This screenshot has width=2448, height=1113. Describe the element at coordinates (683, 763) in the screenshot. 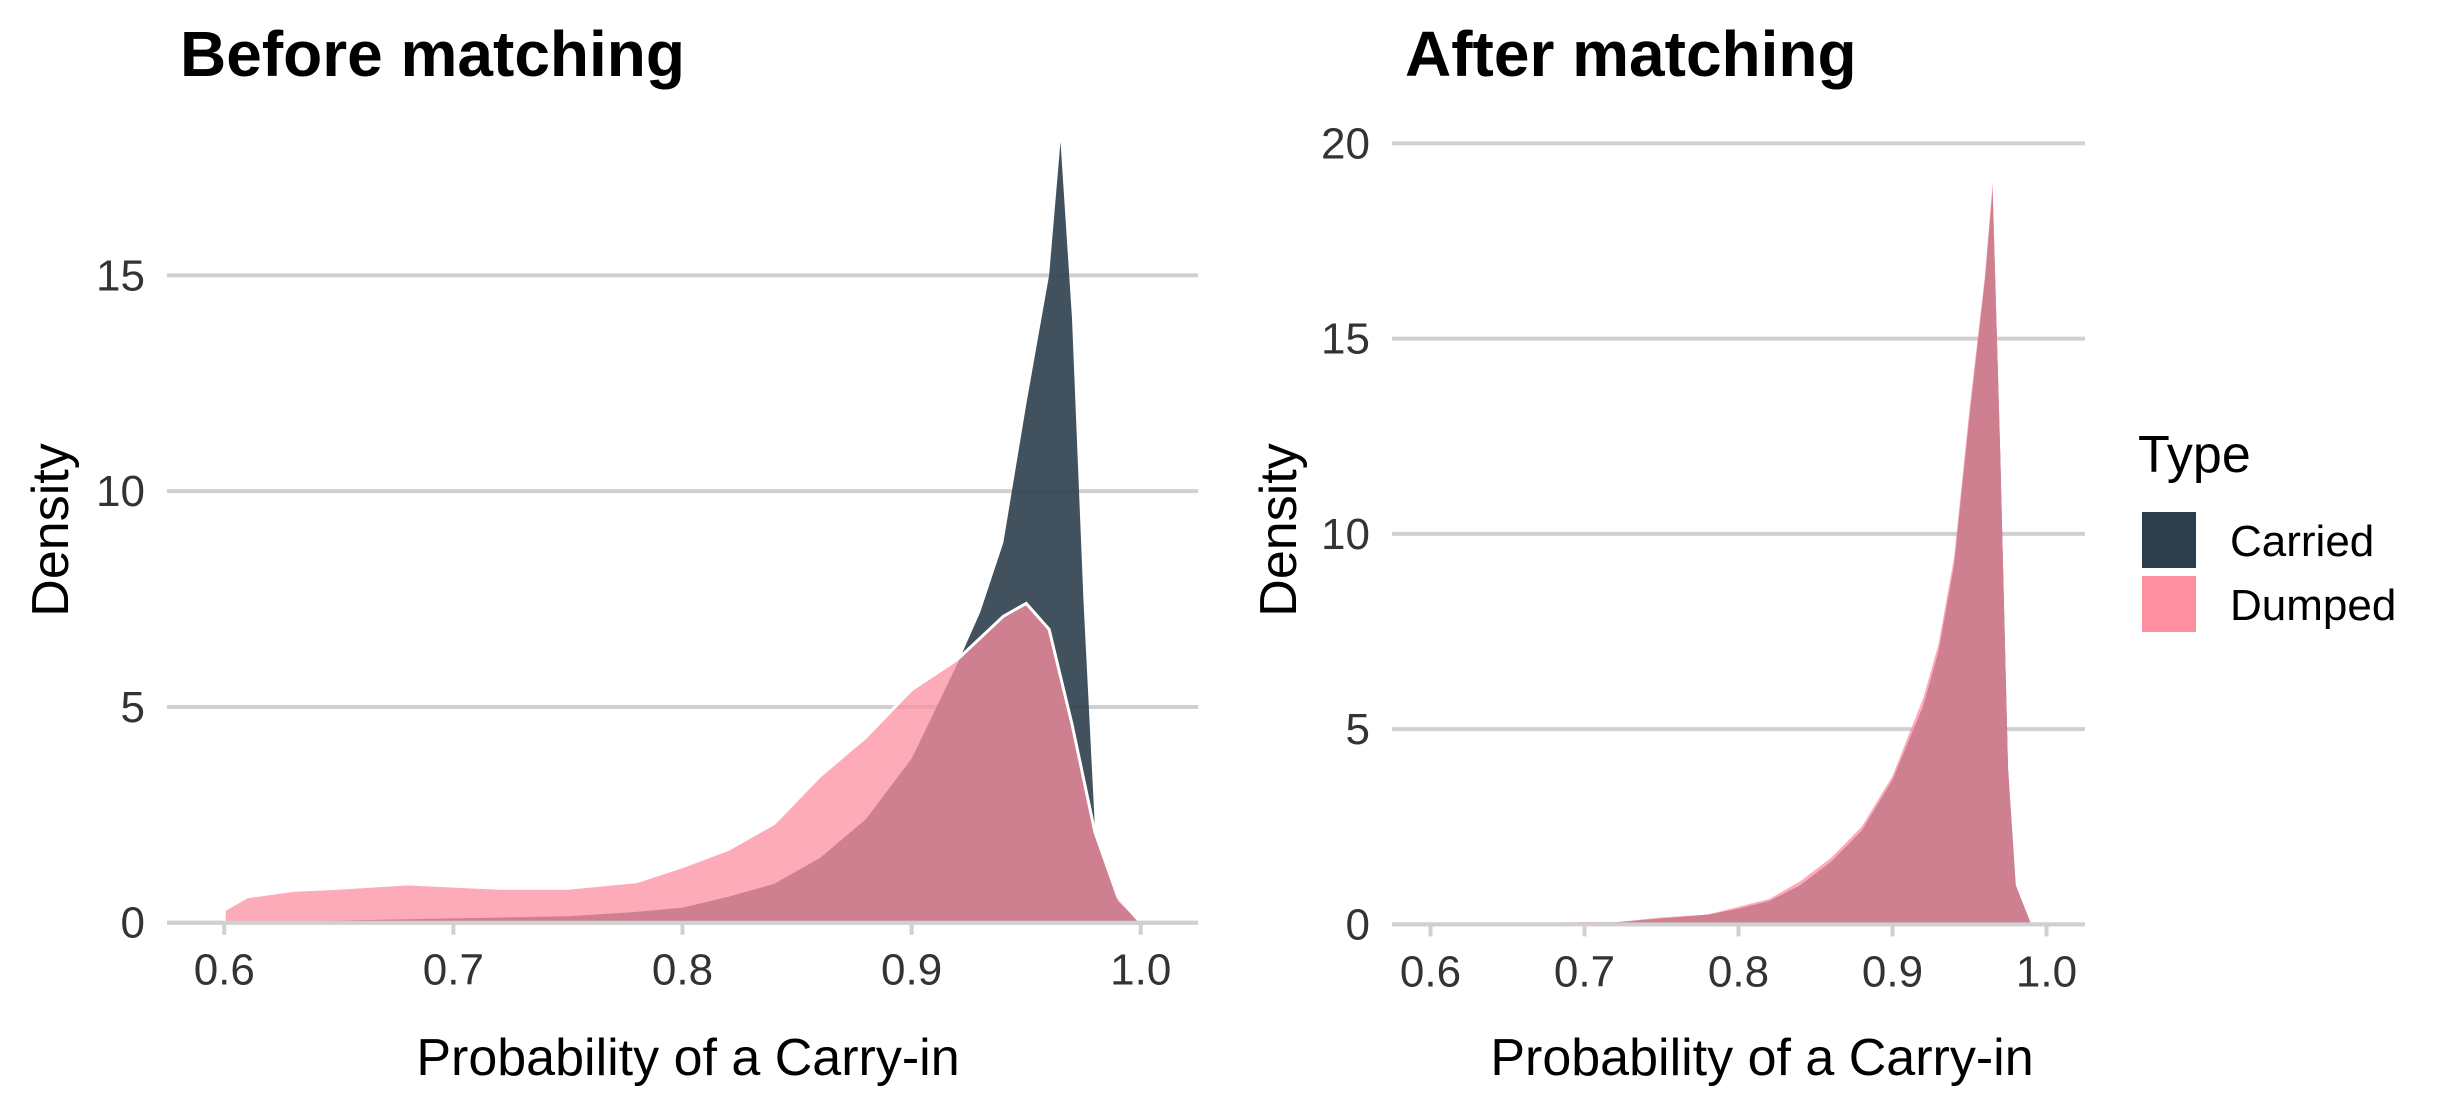

I see `density-area-dumped` at that location.